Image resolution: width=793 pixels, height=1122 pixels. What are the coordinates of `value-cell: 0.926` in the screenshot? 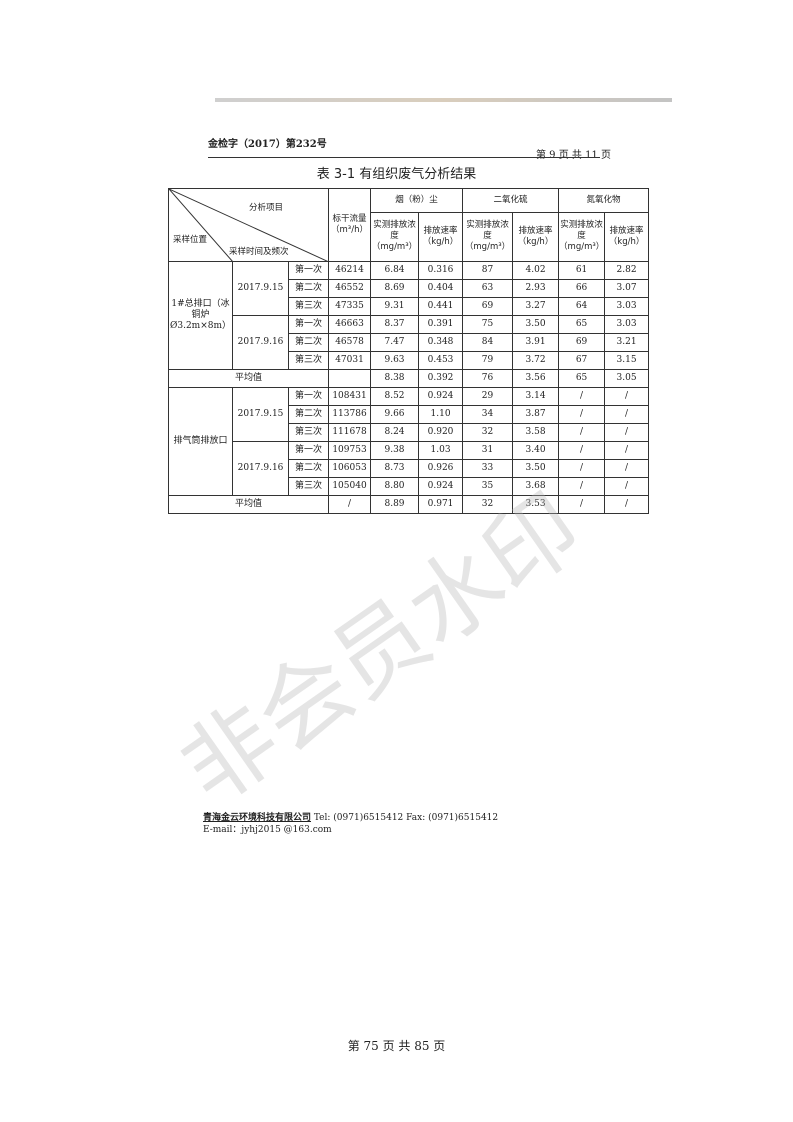 It's located at (441, 468).